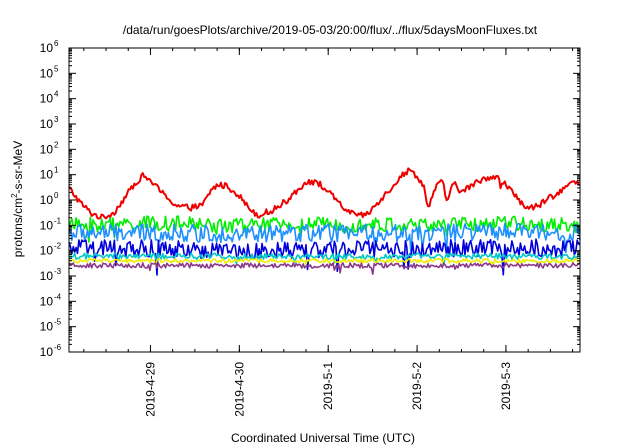 This screenshot has height=448, width=640. Describe the element at coordinates (56, 195) in the screenshot. I see `y-tick-exponent: 0` at that location.